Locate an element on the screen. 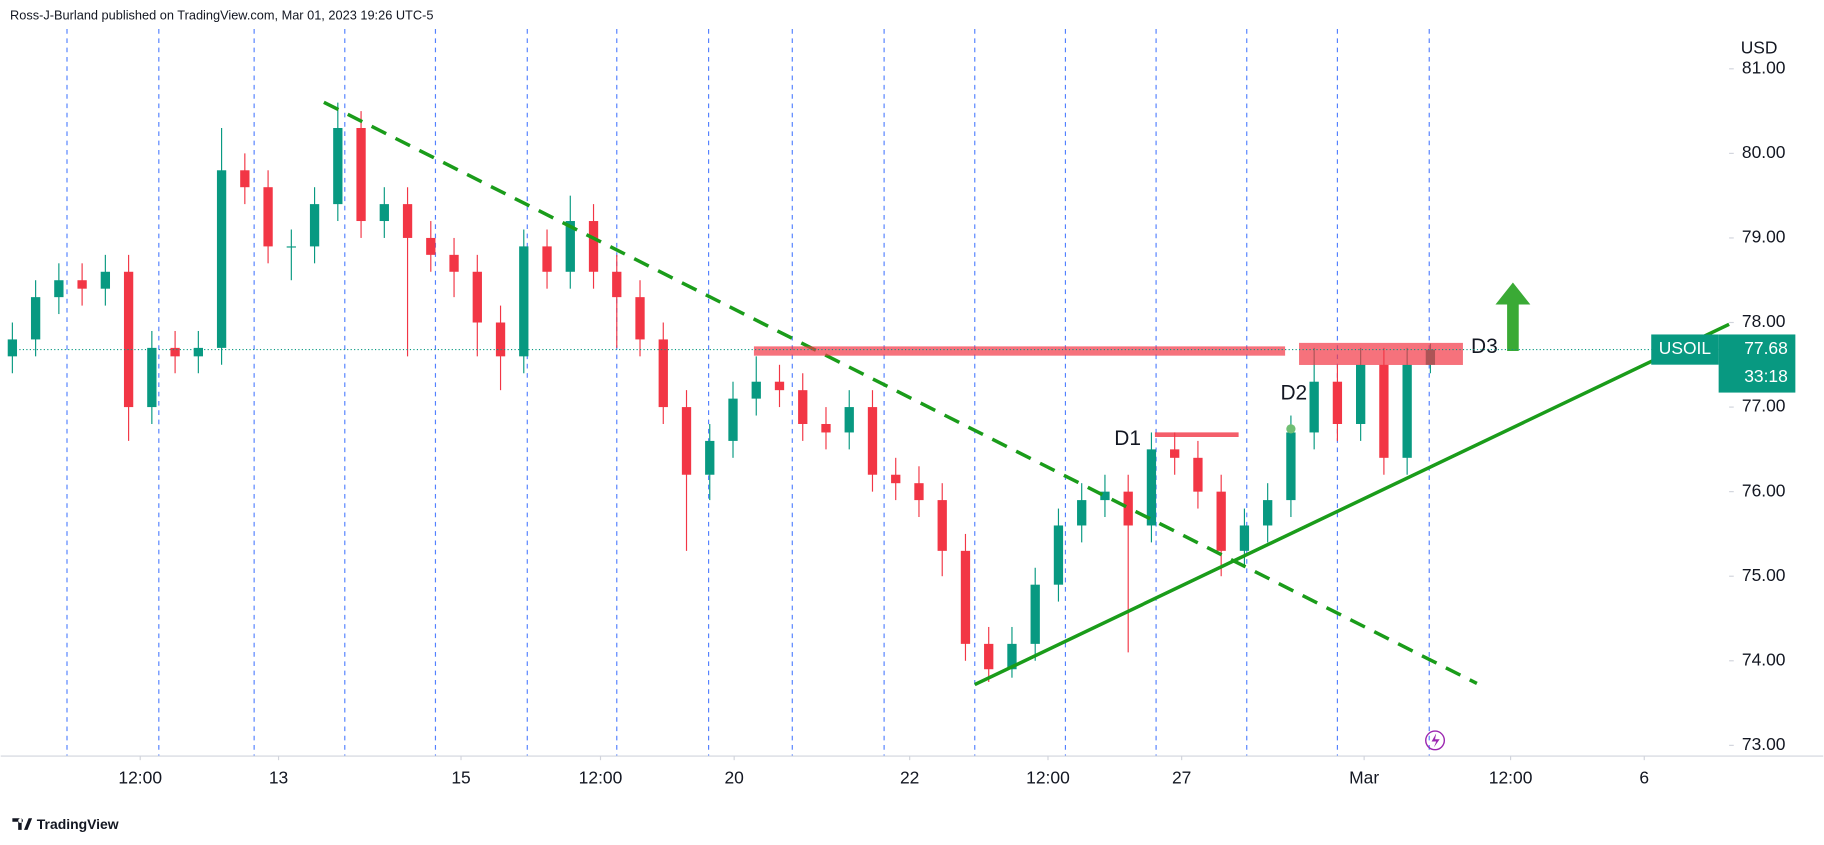  symbol-label: USOIL is located at coordinates (1685, 348).